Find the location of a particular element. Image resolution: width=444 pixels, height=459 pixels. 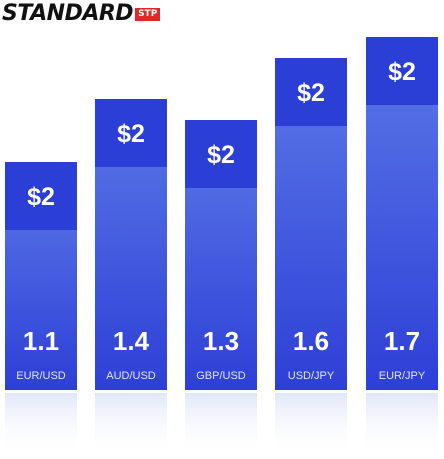

bar-category-label: AUD/USD is located at coordinates (131, 376).